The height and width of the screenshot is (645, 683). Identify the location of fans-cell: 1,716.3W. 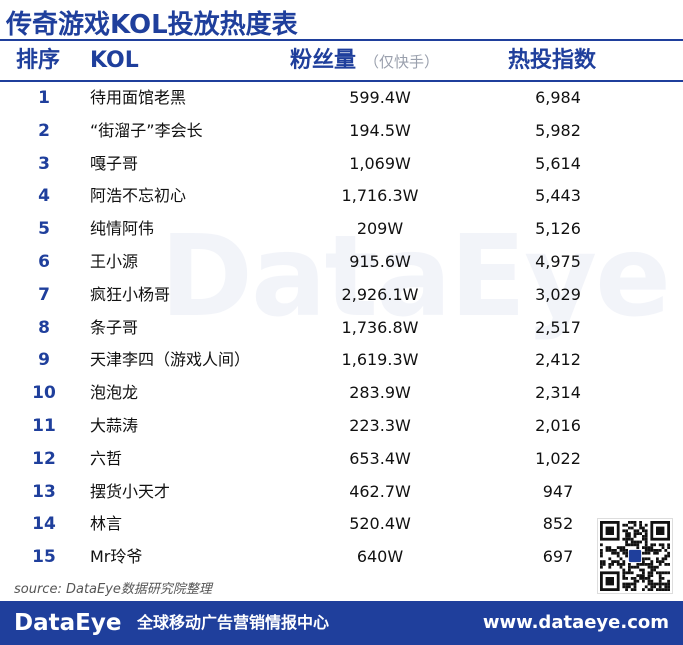
(380, 196).